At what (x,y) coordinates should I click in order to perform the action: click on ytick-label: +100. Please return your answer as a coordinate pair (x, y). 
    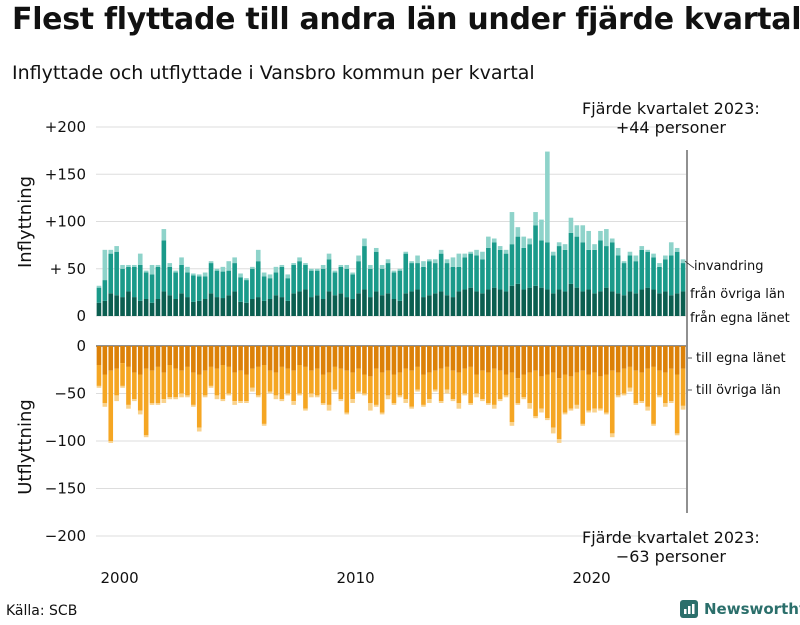
    Looking at the image, I should click on (65, 222).